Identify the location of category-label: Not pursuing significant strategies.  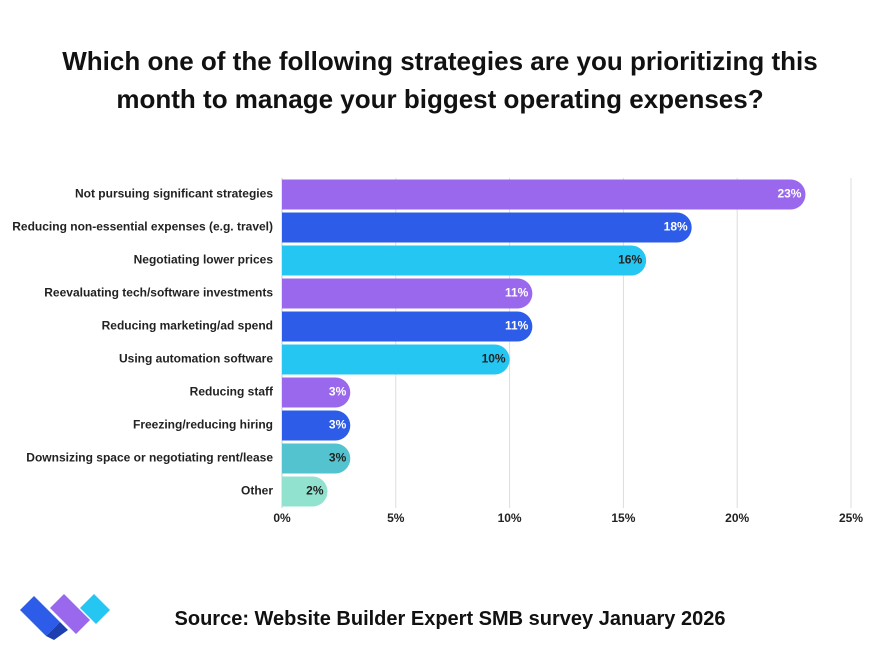
(174, 194).